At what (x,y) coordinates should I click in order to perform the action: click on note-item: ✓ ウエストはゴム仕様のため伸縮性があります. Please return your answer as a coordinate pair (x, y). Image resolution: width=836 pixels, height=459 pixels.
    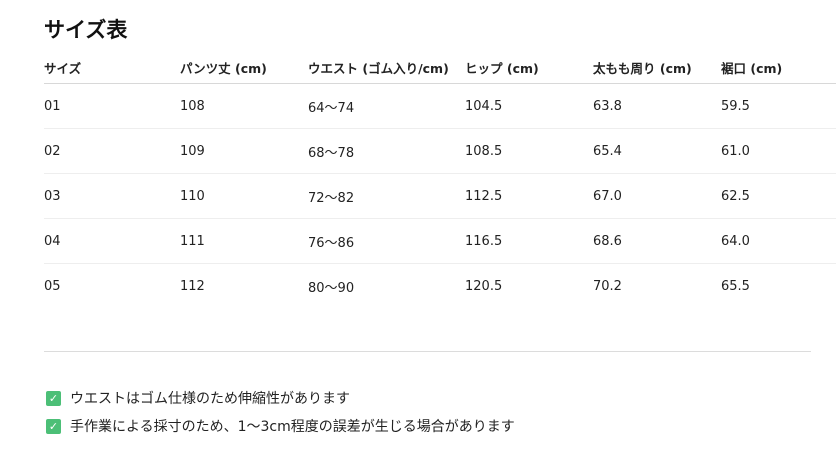
    Looking at the image, I should click on (280, 398).